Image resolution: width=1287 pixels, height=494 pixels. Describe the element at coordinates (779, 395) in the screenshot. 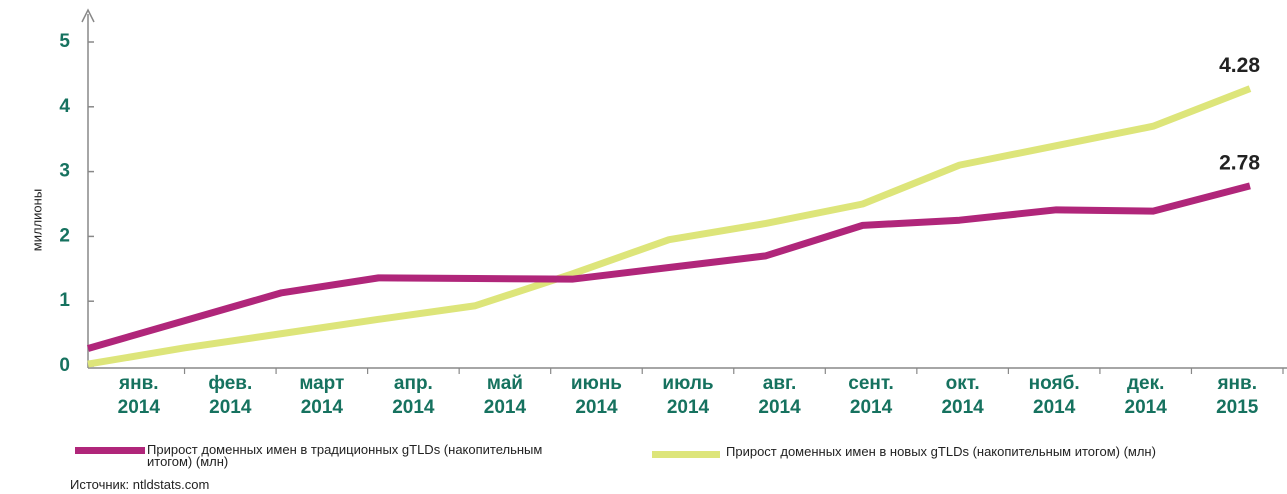

I see `x-tick-label: авг. 2014` at that location.